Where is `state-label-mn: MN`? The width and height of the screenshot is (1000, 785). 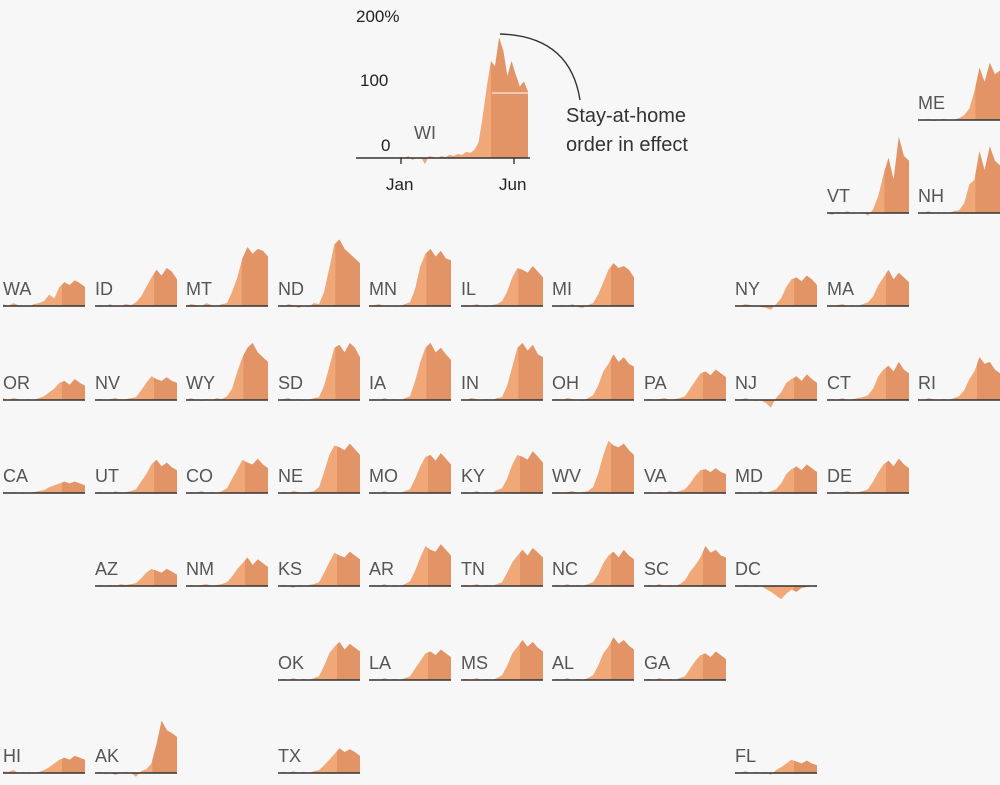
state-label-mn: MN is located at coordinates (383, 289).